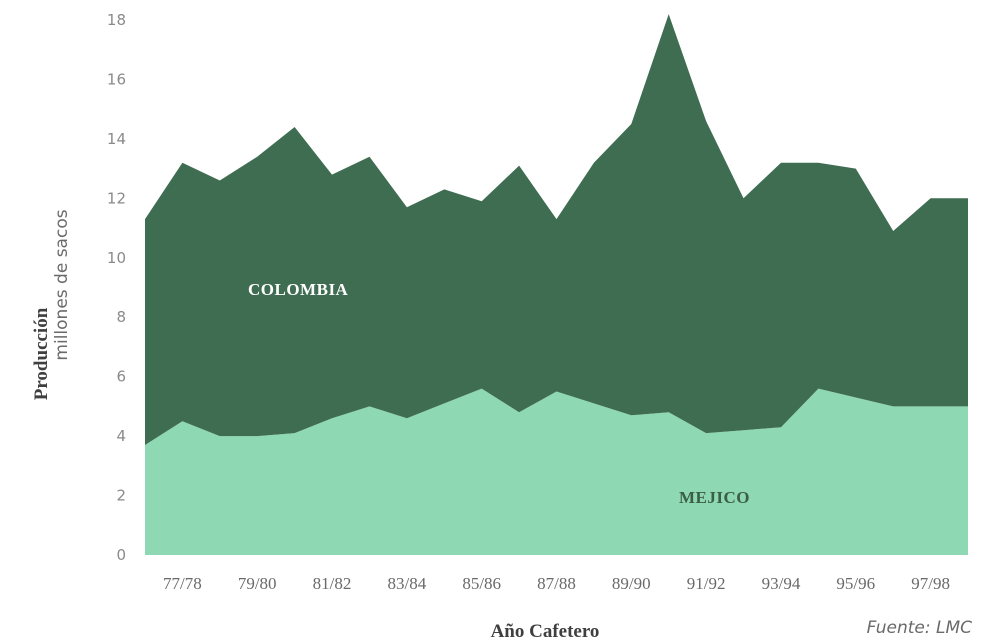  I want to click on x-tick-label: 77/78, so click(182, 583).